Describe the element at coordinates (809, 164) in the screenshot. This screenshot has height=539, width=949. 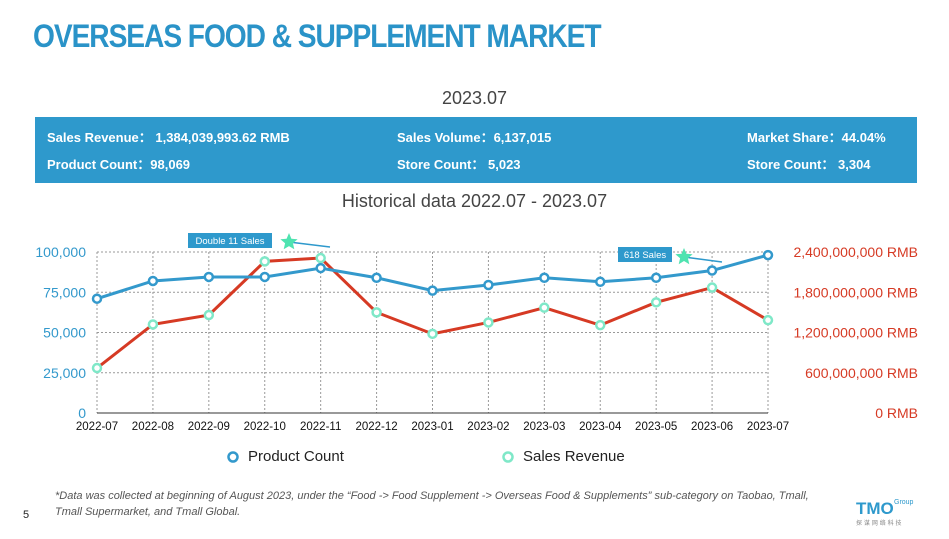
I see `stat-store-count-2: Store Count： 3,304` at that location.